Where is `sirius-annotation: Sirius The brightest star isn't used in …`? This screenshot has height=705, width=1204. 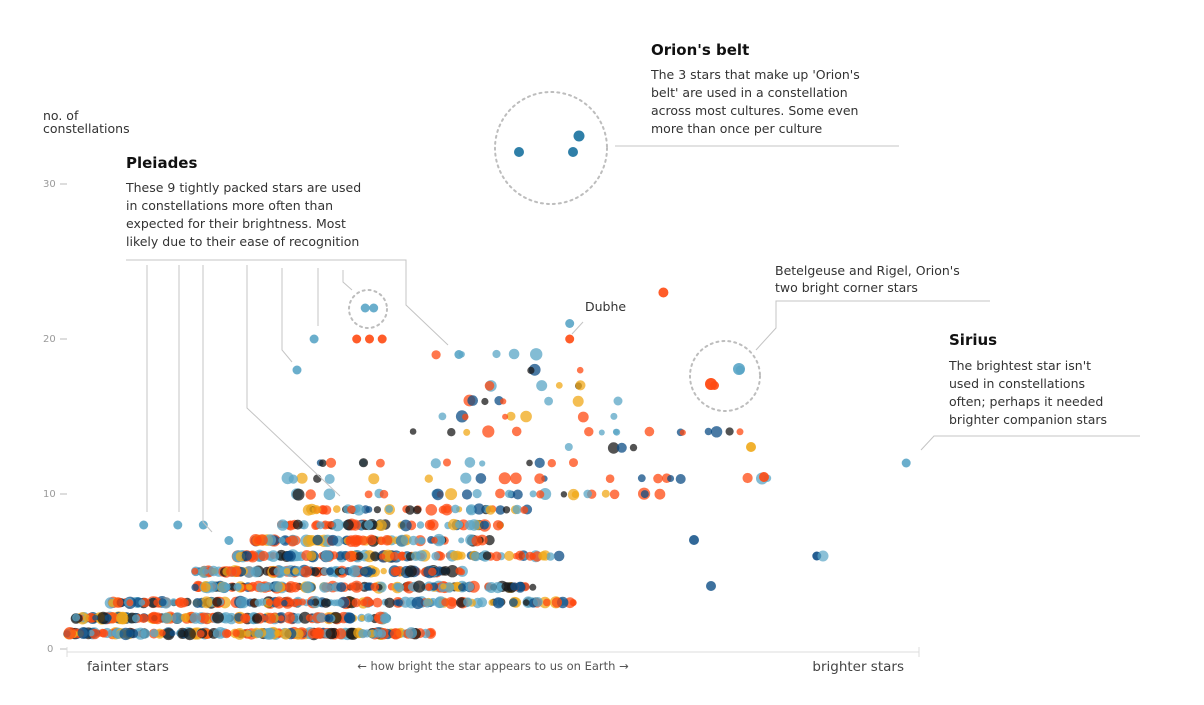
sirius-annotation: Sirius The brightest star isn't used in … is located at coordinates (1030, 391).